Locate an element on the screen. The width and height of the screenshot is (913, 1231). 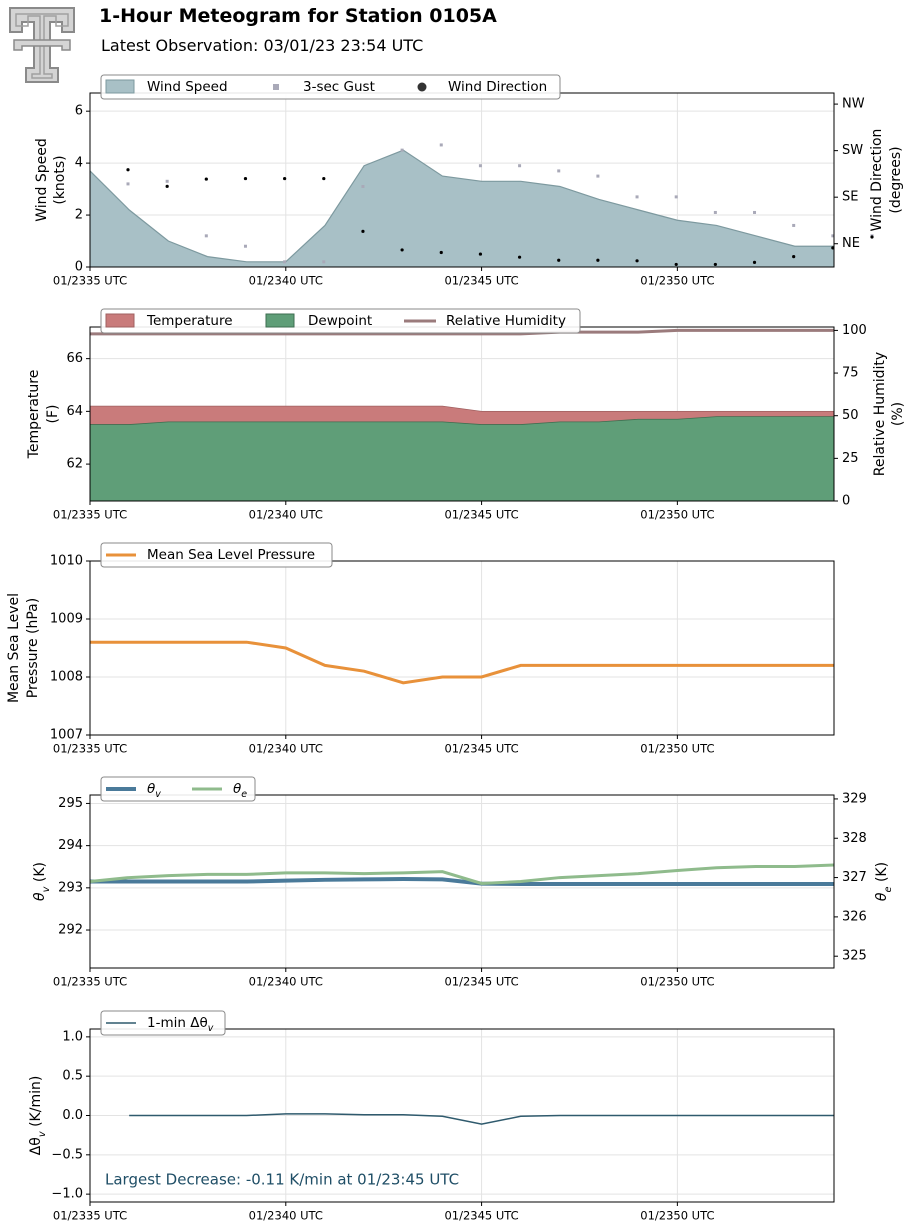
y2-tick-label: 325 is located at coordinates (854, 956).